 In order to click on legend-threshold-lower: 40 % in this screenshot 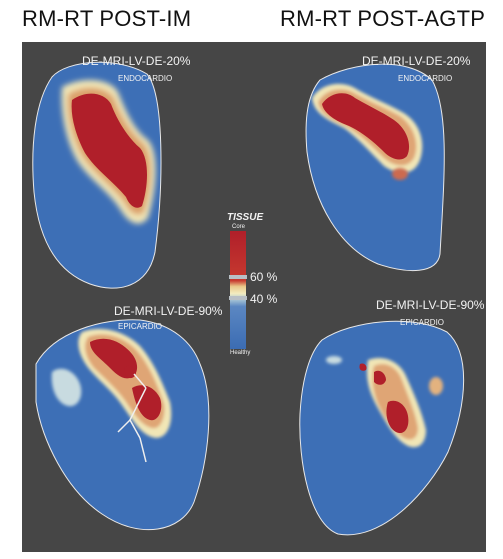, I will do `click(264, 299)`.